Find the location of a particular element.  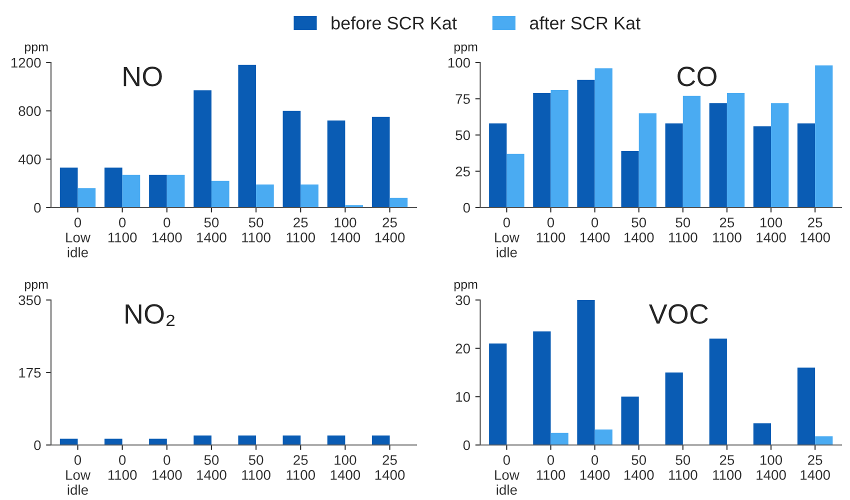

y-tick-label: 1200 is located at coordinates (26, 63).